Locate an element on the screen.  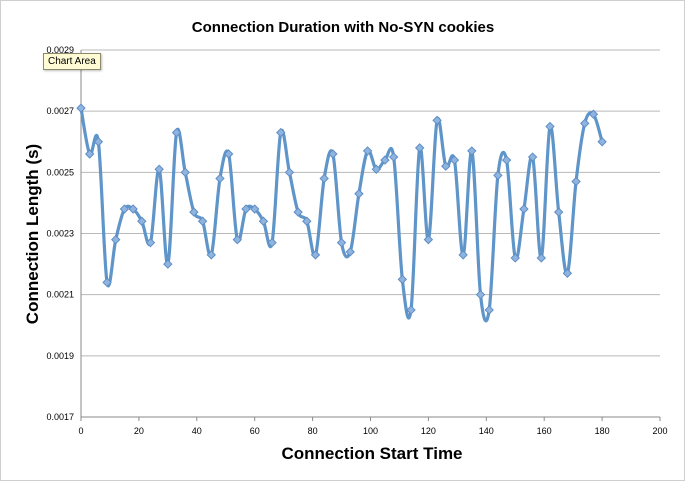
x-tick-label: 100 is located at coordinates (370, 431).